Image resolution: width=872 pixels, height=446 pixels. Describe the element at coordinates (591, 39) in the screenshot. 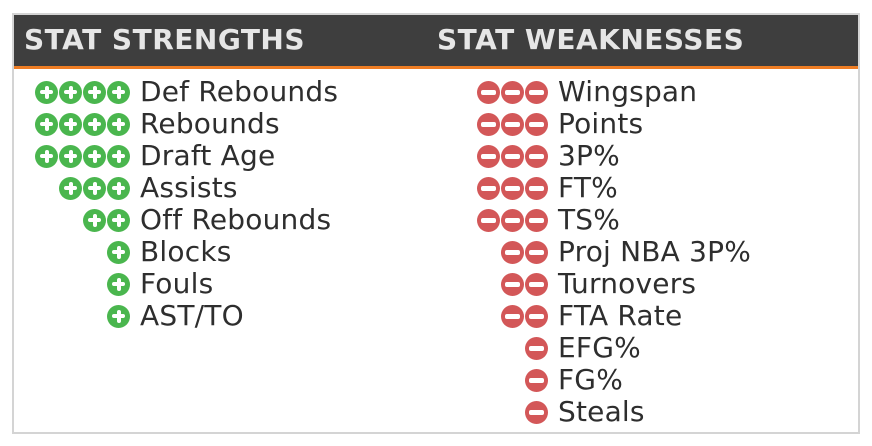

I see `weaknesses-title: STAT WEAKNESSES` at that location.